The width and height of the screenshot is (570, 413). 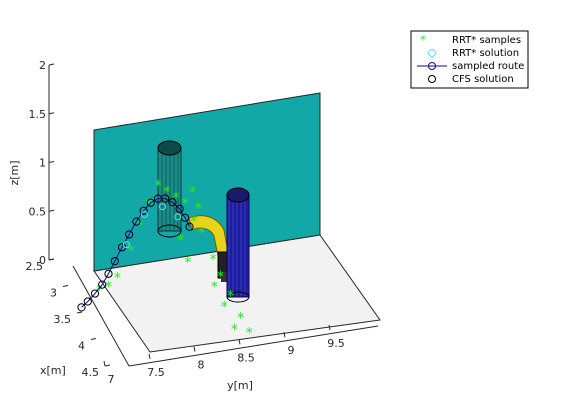 I want to click on legend-label: RRT* samples, so click(x=486, y=40).